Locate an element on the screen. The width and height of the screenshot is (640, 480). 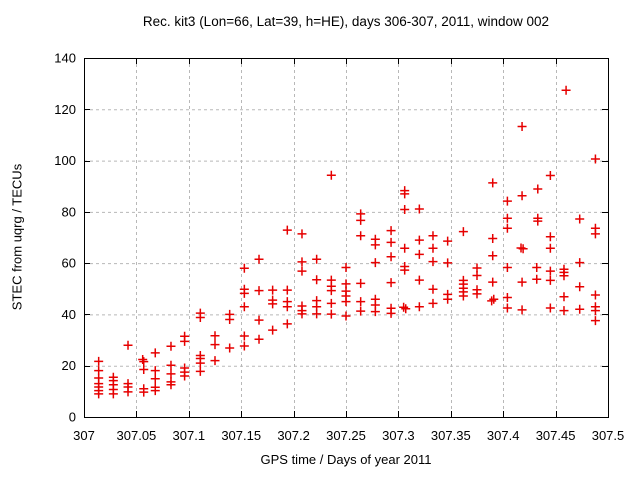
x-tick-label: 307 is located at coordinates (84, 435).